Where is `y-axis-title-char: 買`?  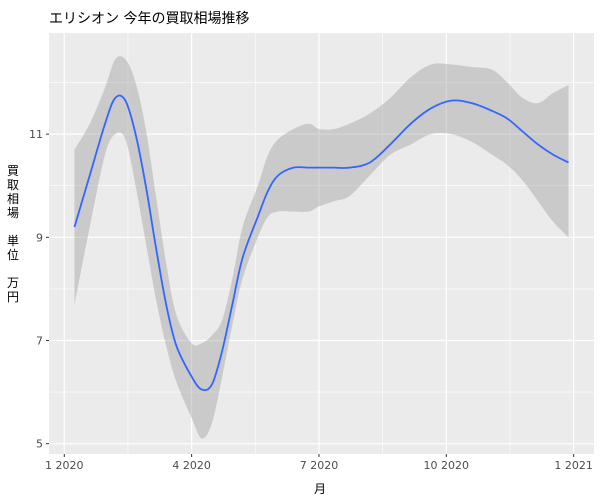 y-axis-title-char: 買 is located at coordinates (13, 171).